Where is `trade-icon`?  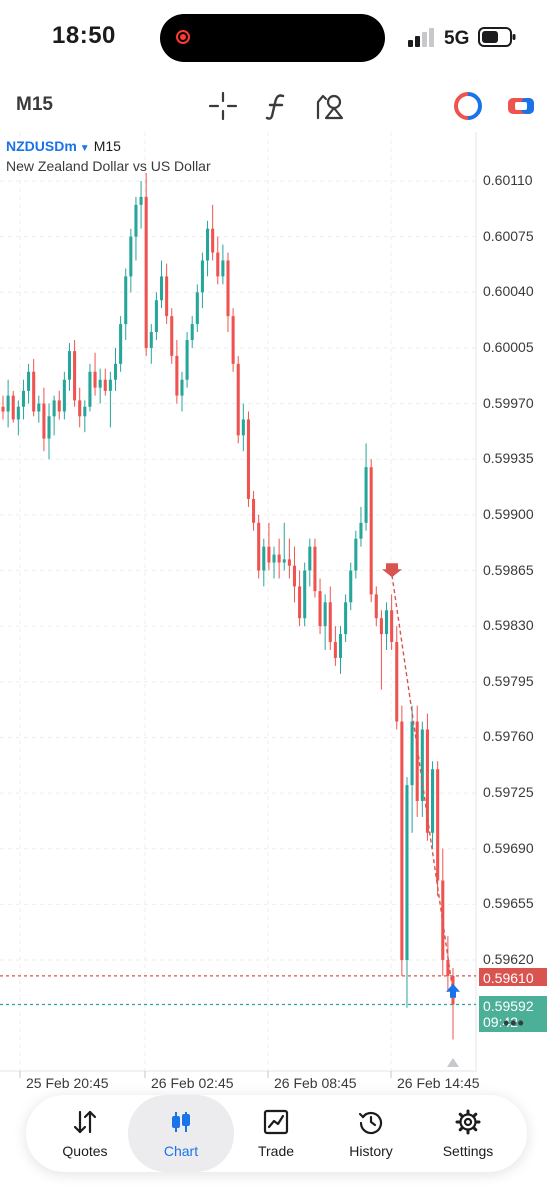
trade-icon is located at coordinates (276, 1122).